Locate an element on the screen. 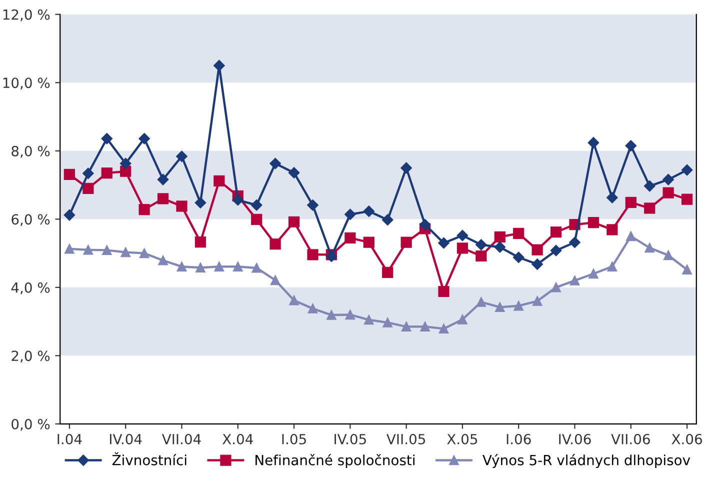  legend-label: Živnostníci is located at coordinates (149, 459).